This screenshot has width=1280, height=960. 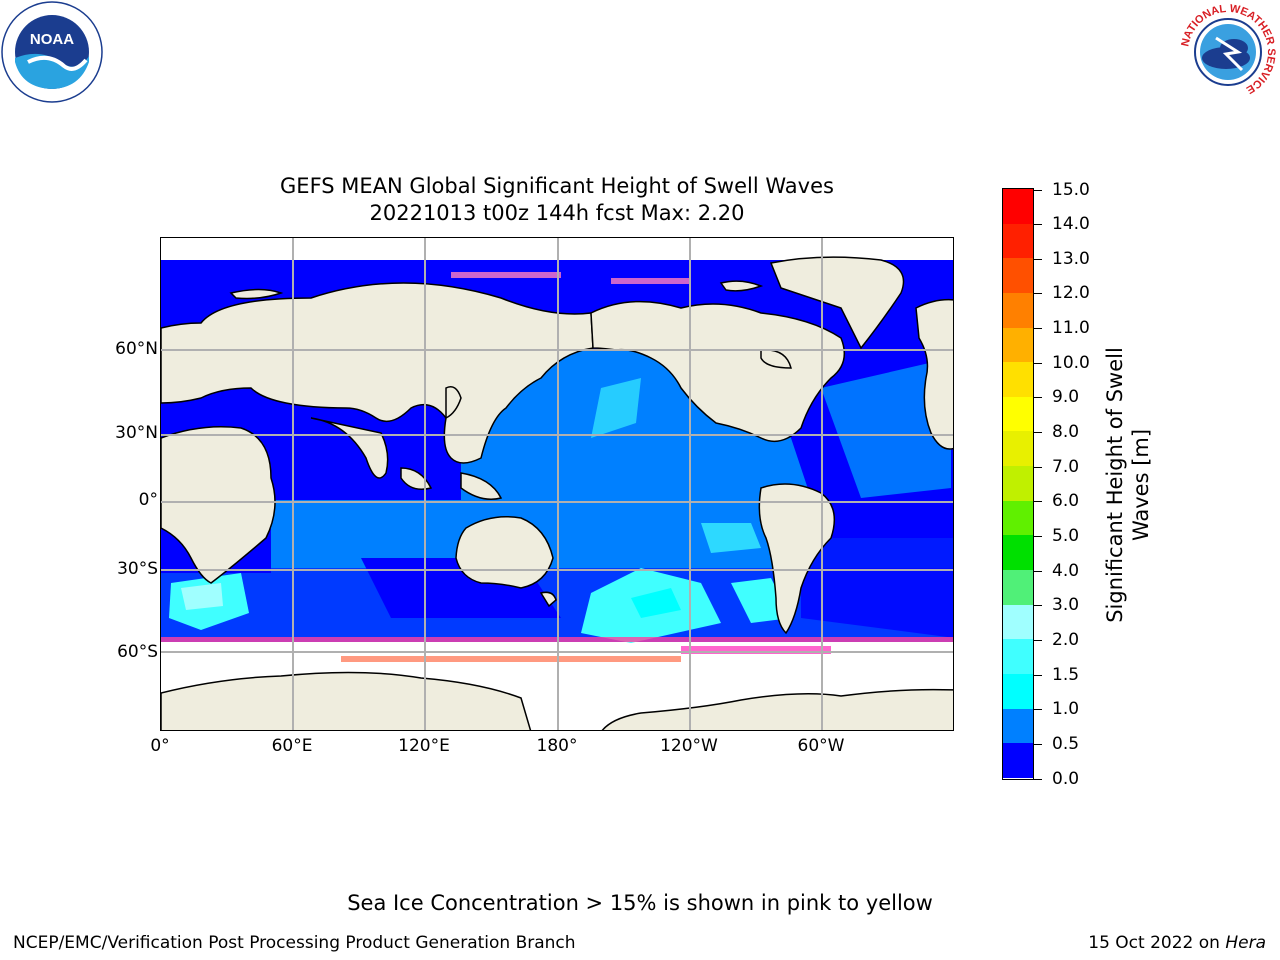 What do you see at coordinates (1154, 943) in the screenshot?
I see `date-text: 15 Oct 2022 on` at bounding box center [1154, 943].